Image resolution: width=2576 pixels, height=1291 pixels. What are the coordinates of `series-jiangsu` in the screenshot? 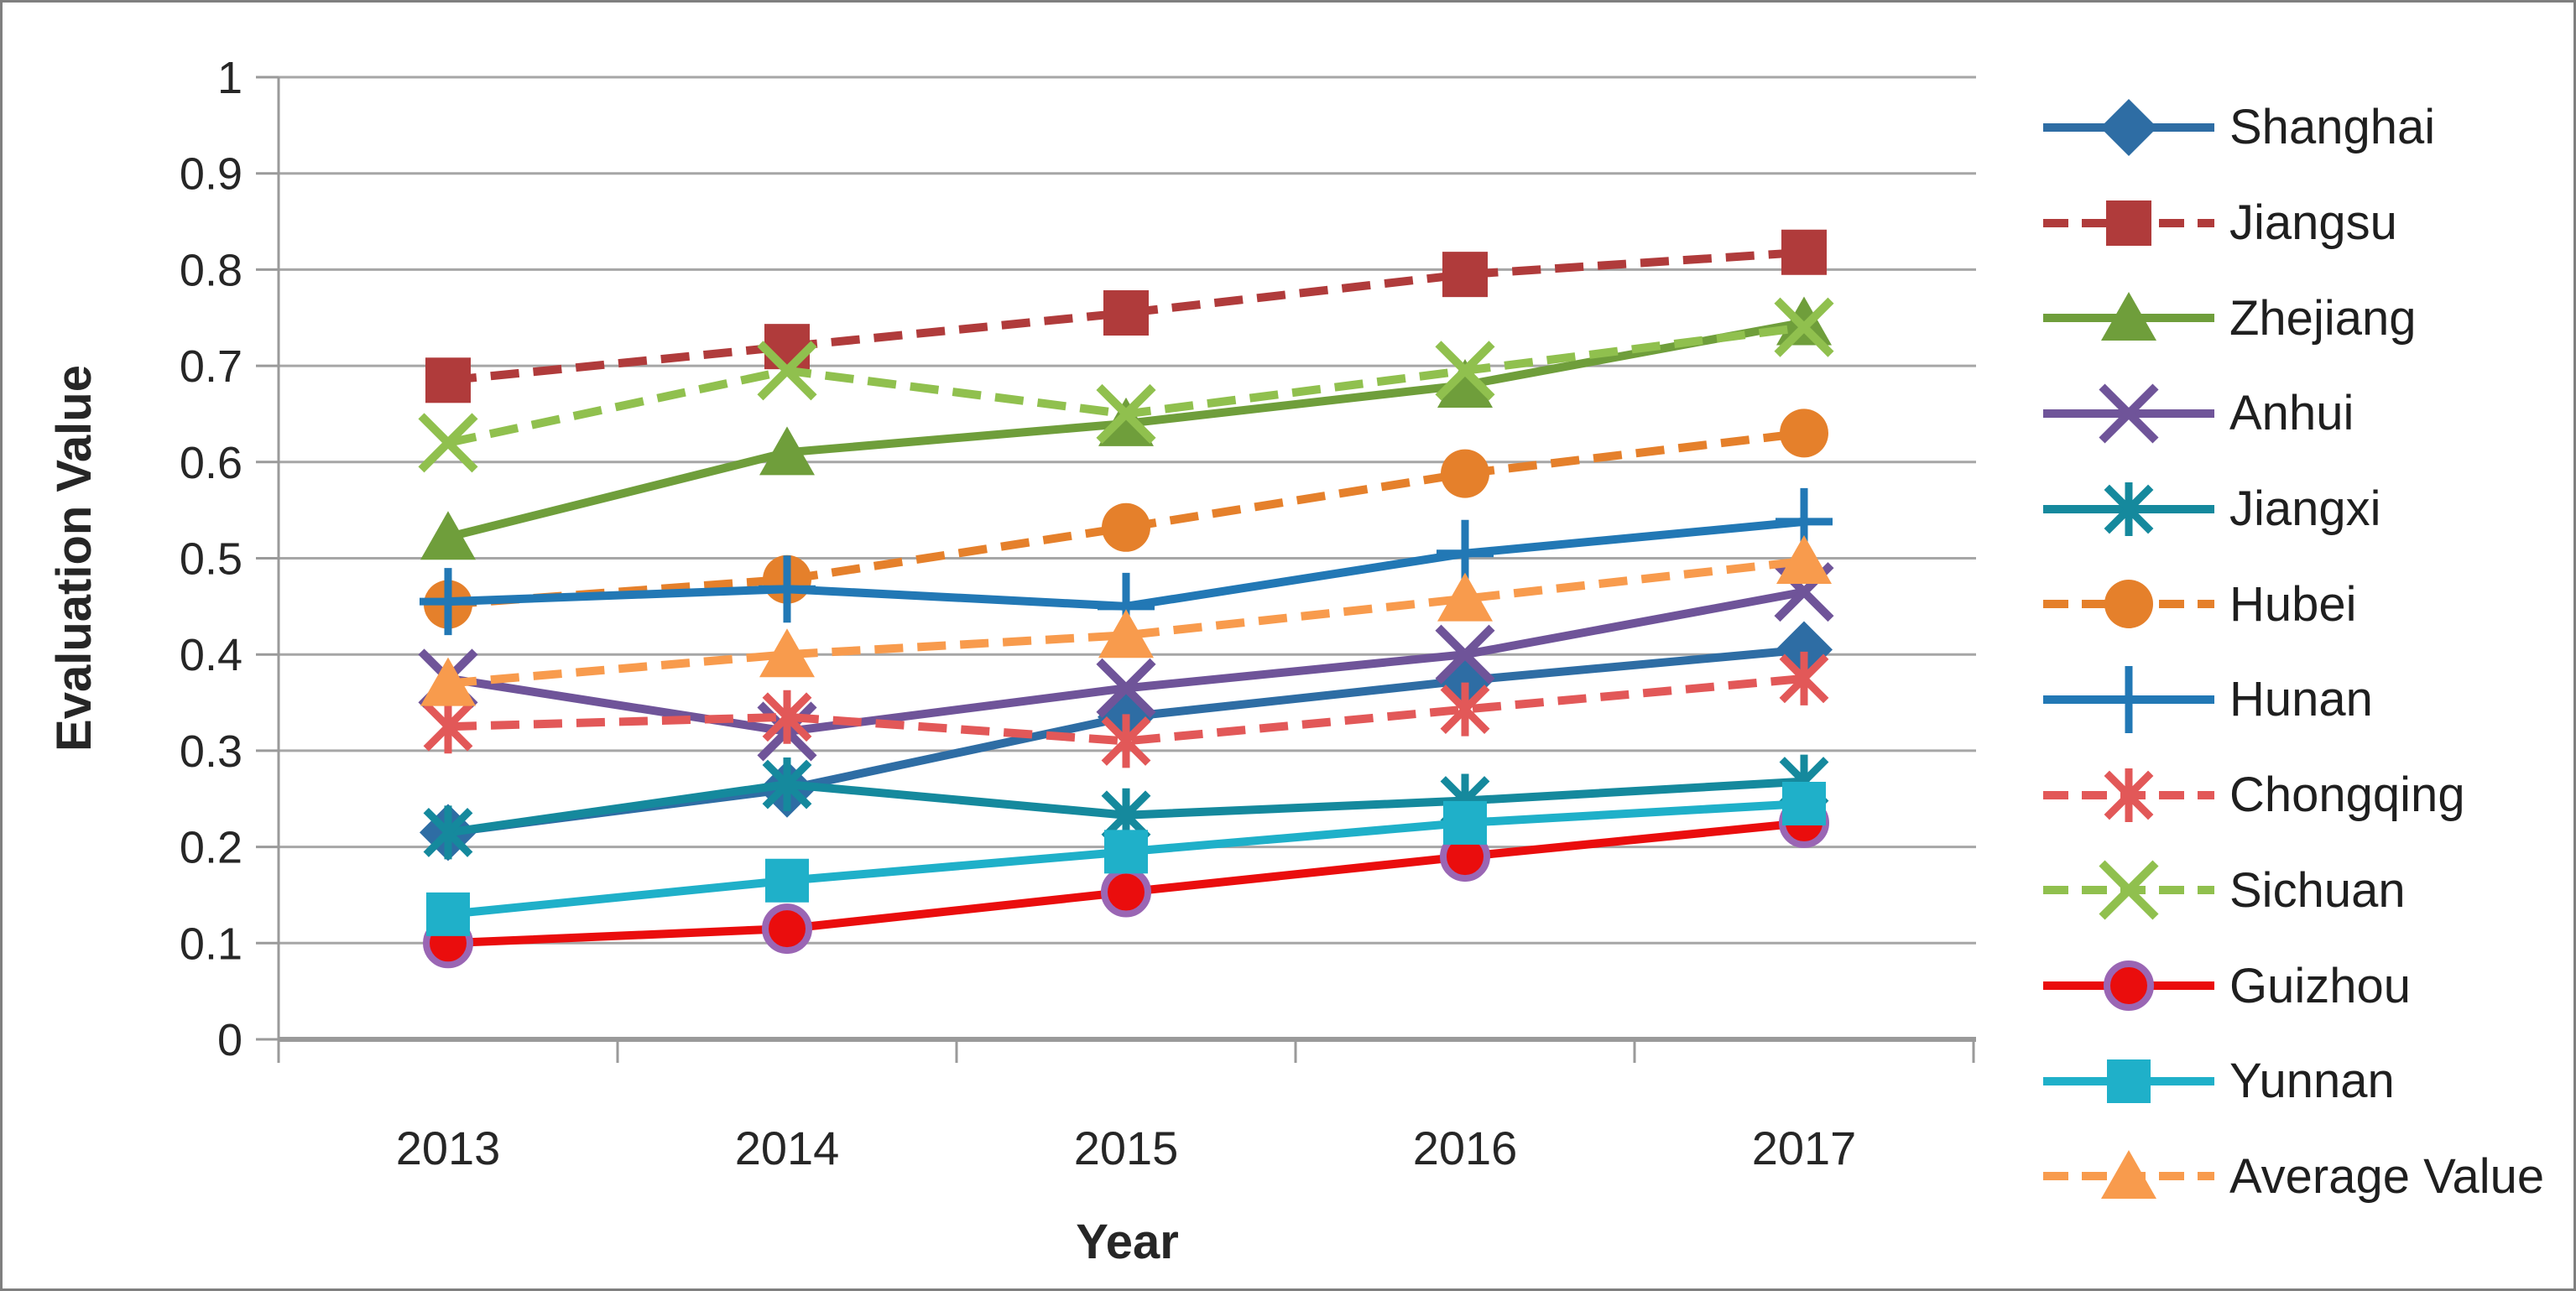 It's located at (1126, 316).